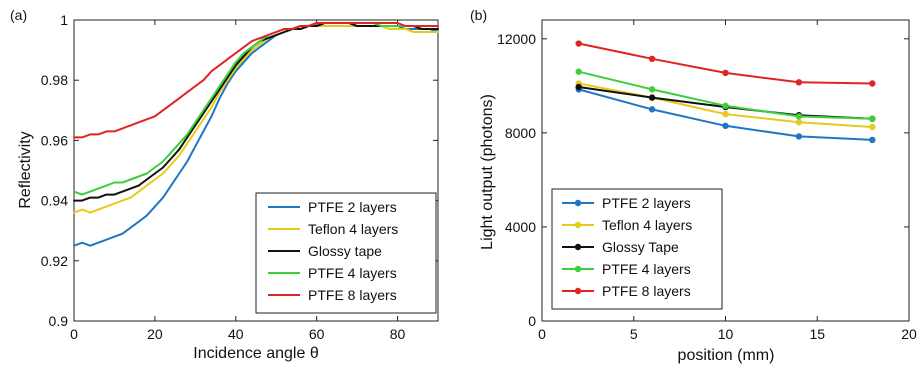 The width and height of the screenshot is (923, 374). What do you see at coordinates (155, 334) in the screenshot?
I see `panel-a-xtick-label: 20` at bounding box center [155, 334].